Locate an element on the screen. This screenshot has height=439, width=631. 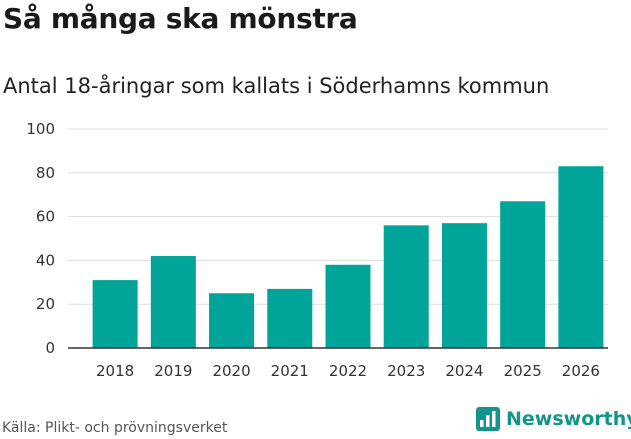
y-tick-label: 40 is located at coordinates (45, 260).